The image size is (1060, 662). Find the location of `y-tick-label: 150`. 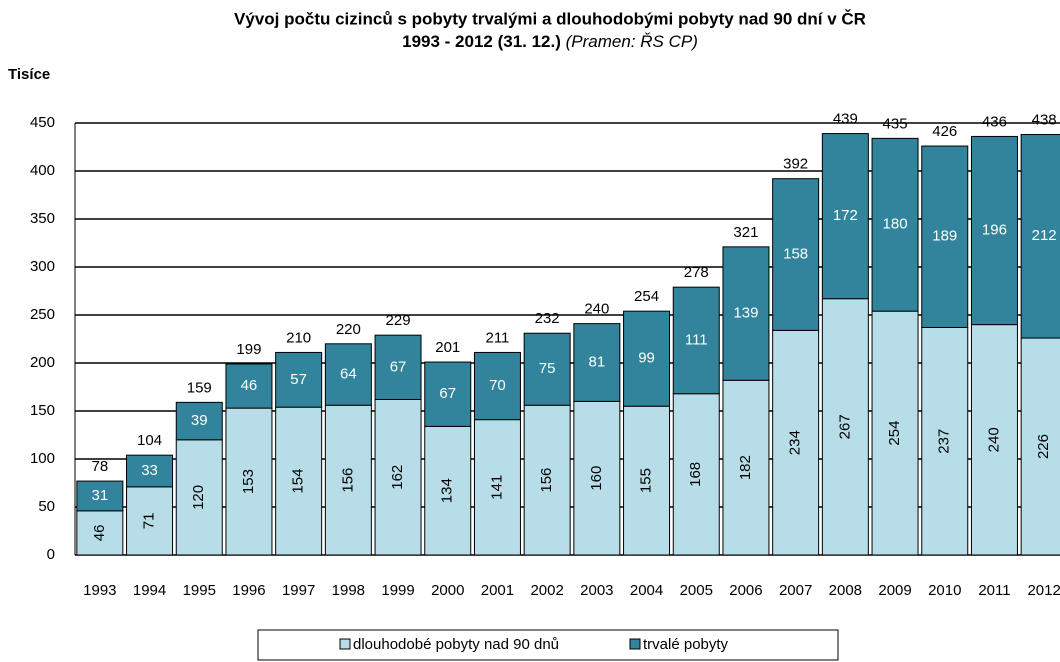

y-tick-label: 150 is located at coordinates (42, 410).